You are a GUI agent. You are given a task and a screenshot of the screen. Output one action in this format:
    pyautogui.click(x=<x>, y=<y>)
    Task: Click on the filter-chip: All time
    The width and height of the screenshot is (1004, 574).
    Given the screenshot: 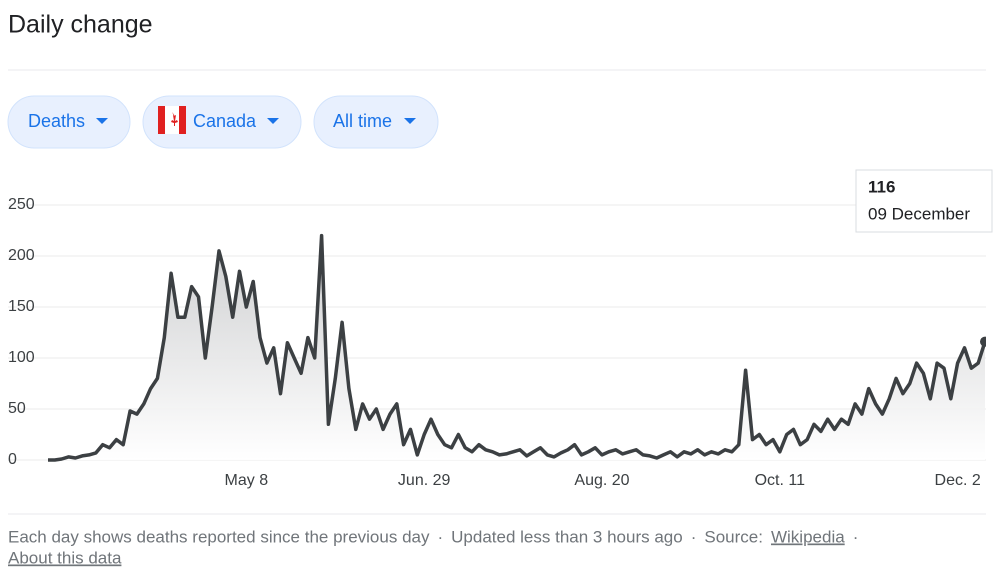 What is the action you would take?
    pyautogui.click(x=376, y=122)
    